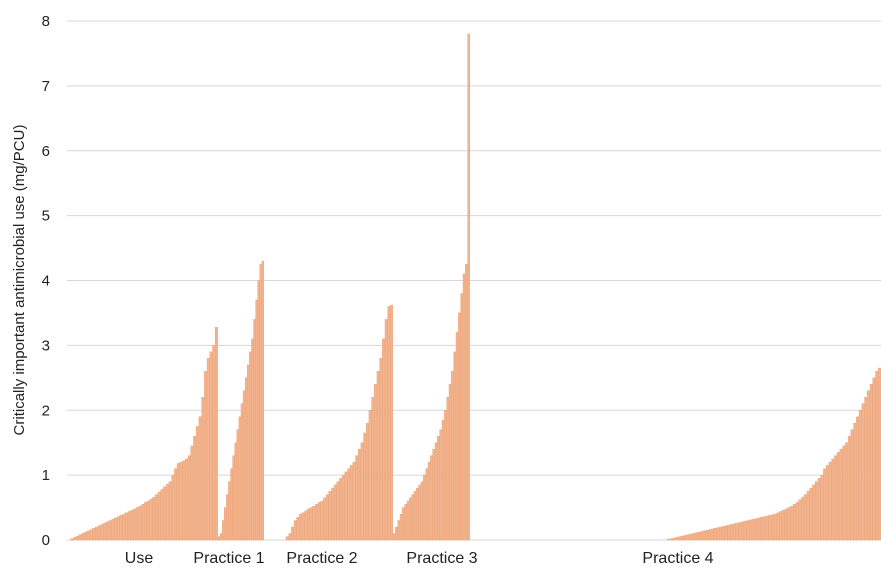 This screenshot has height=570, width=881. I want to click on y-tick-label: 8, so click(46, 21).